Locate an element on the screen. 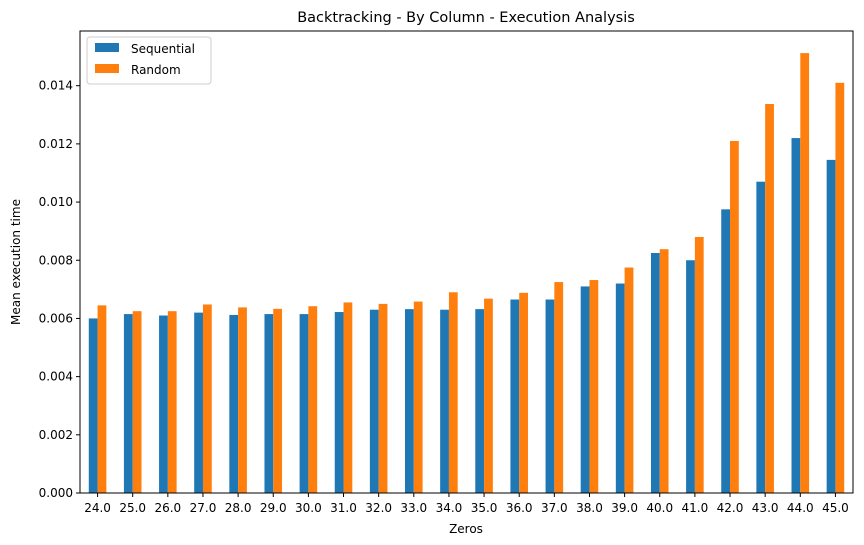  bar-sequential-43.0 is located at coordinates (761, 337).